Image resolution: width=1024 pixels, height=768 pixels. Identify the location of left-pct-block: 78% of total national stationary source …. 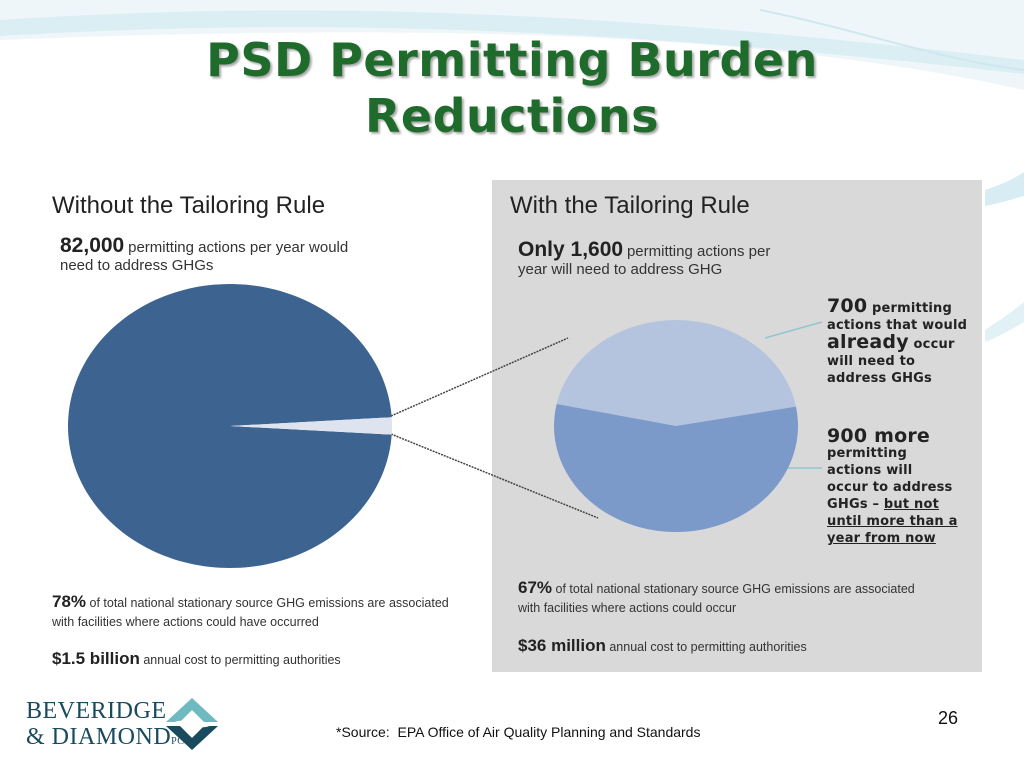
(272, 612).